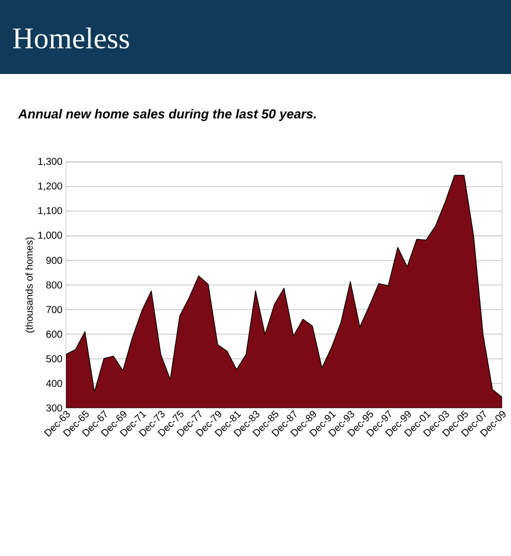 This screenshot has height=556, width=511. I want to click on chart-title: Homeless, so click(71, 38).